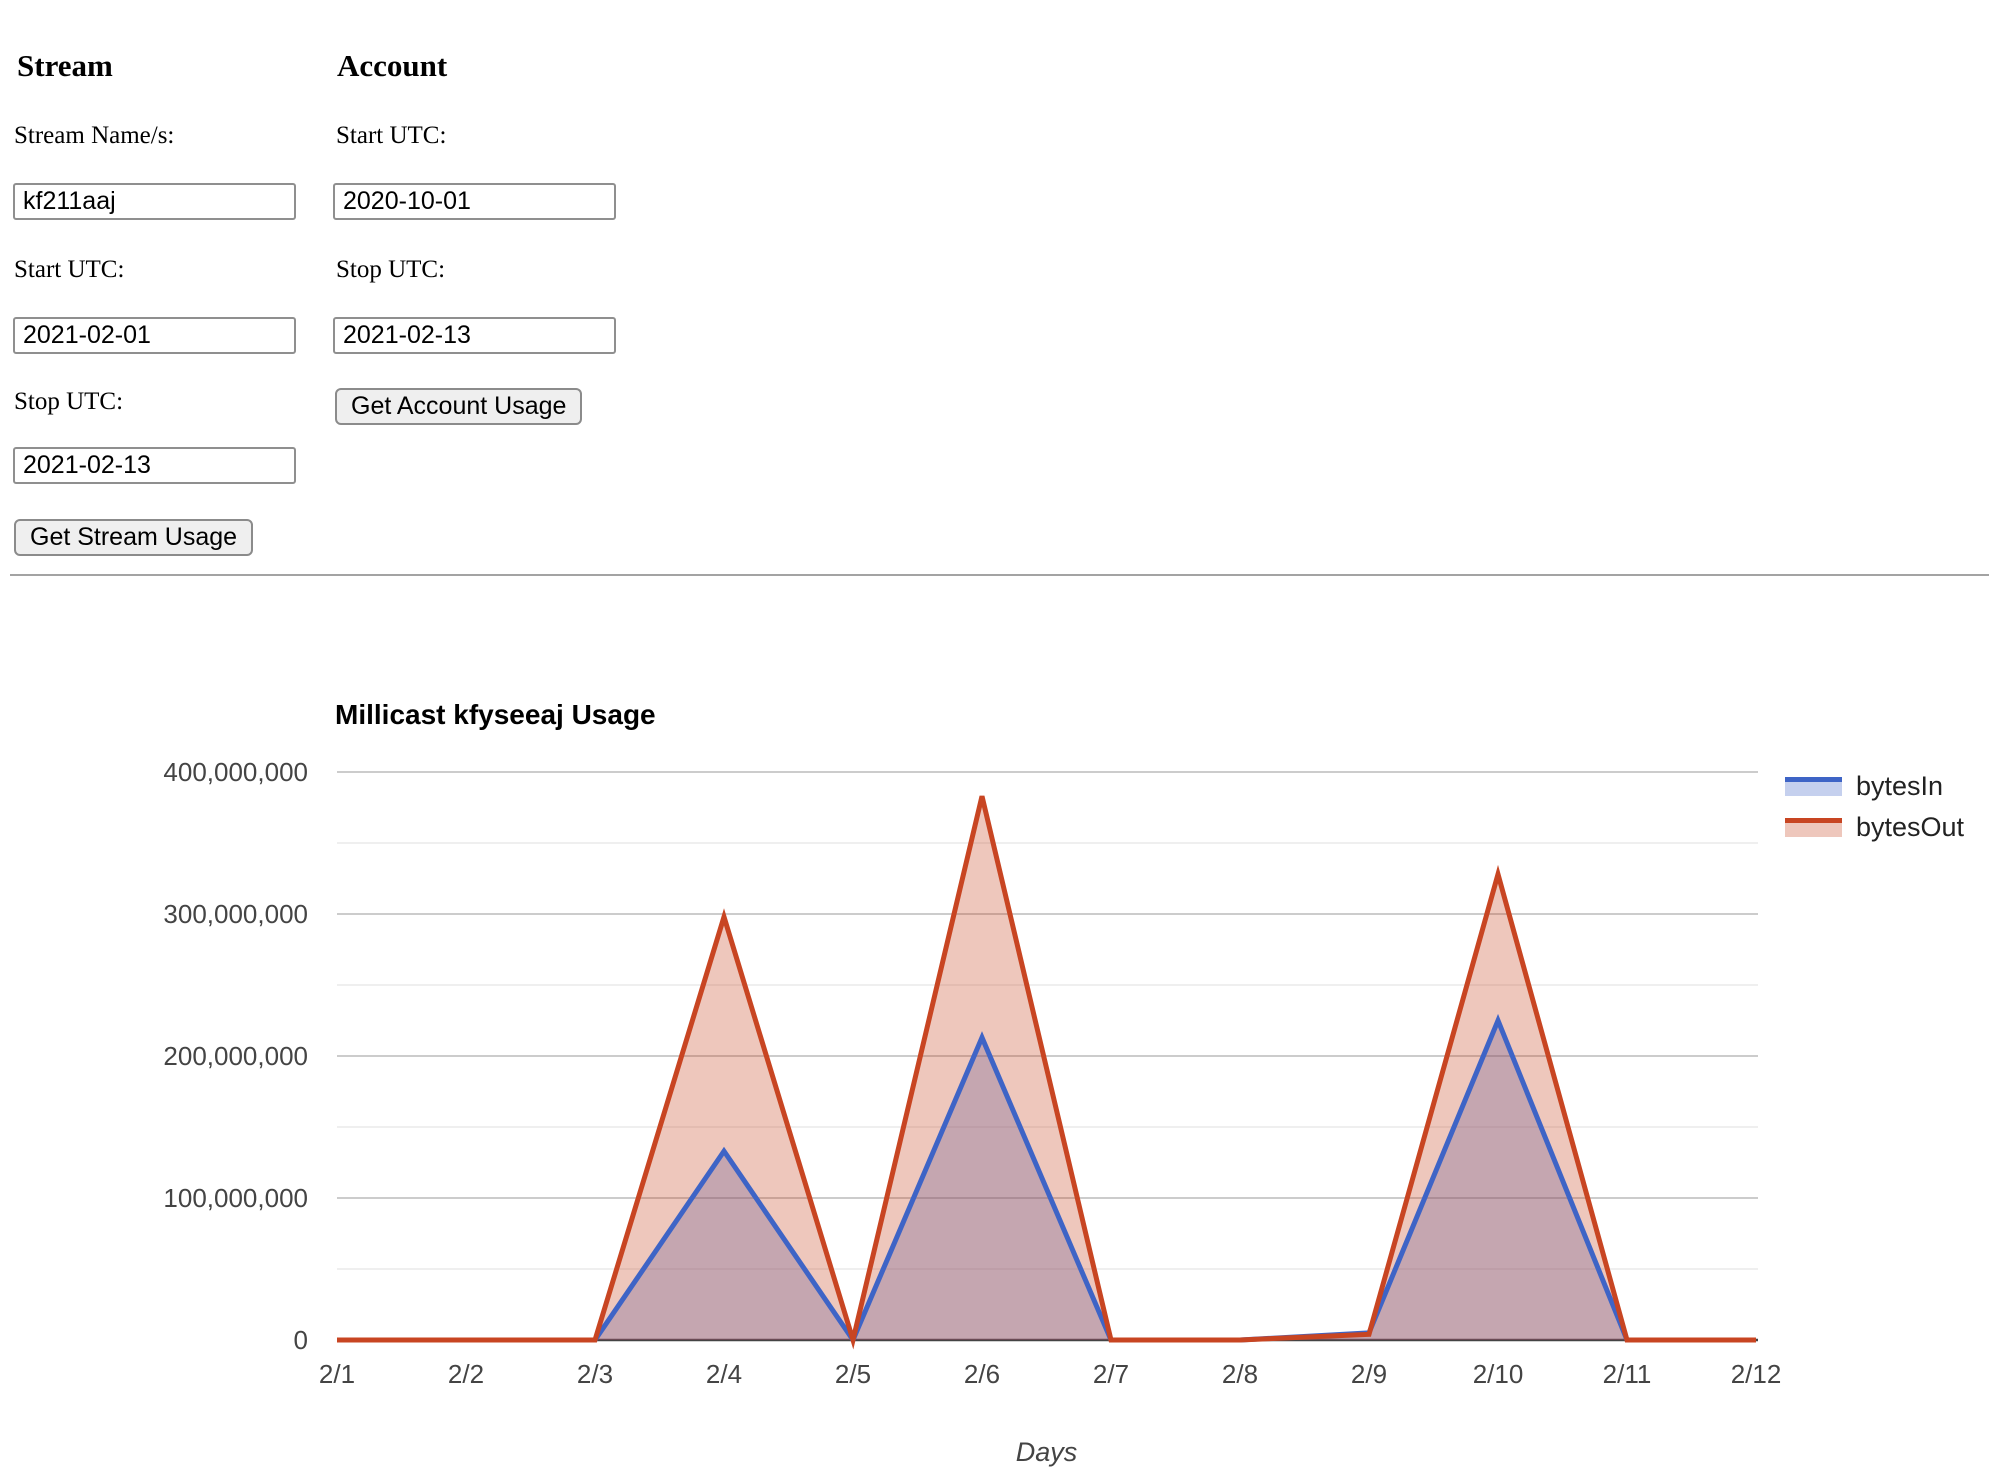 The height and width of the screenshot is (1478, 1999). Describe the element at coordinates (94, 135) in the screenshot. I see `stream-name-label: Stream Name/s:` at that location.